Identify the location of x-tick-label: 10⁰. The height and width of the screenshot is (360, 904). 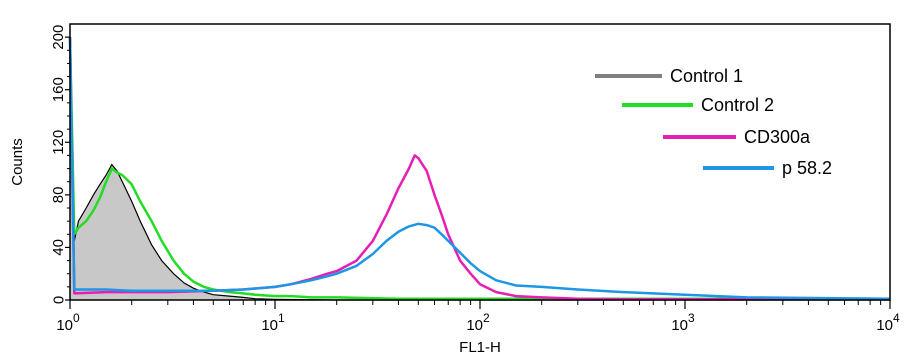
(68, 322).